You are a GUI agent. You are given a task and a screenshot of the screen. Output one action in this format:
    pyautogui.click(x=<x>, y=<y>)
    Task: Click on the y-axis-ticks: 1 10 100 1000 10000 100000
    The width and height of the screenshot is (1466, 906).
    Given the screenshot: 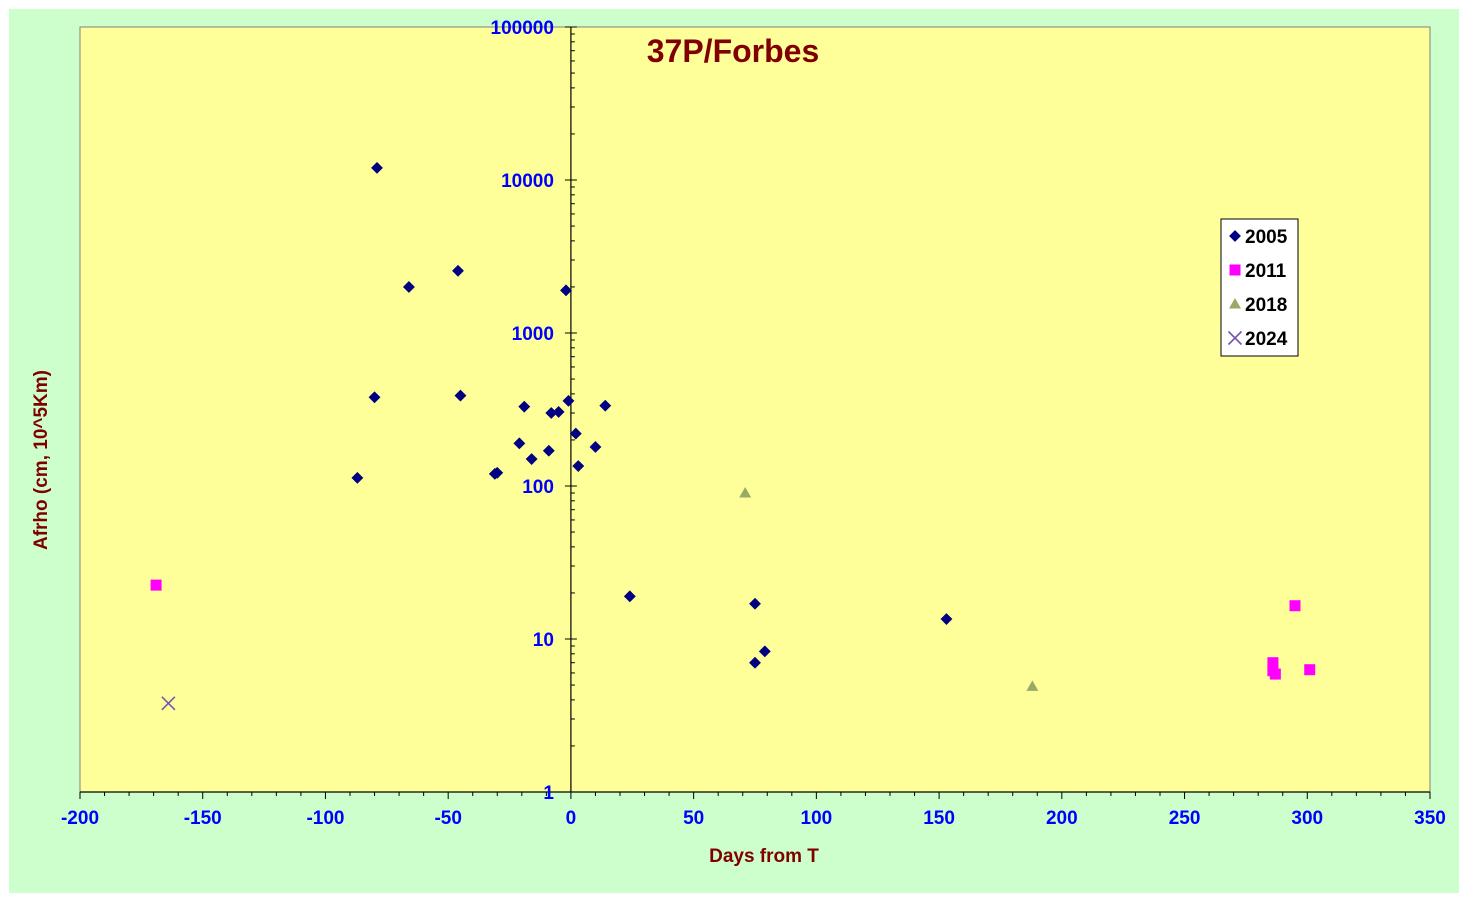 What is the action you would take?
    pyautogui.click(x=534, y=411)
    